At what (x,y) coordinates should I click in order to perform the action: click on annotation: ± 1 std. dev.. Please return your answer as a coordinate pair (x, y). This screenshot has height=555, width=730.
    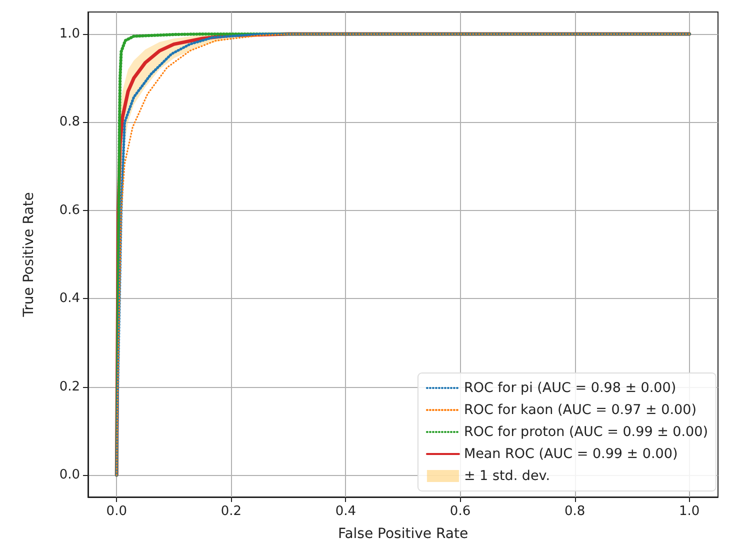
    Looking at the image, I should click on (507, 476).